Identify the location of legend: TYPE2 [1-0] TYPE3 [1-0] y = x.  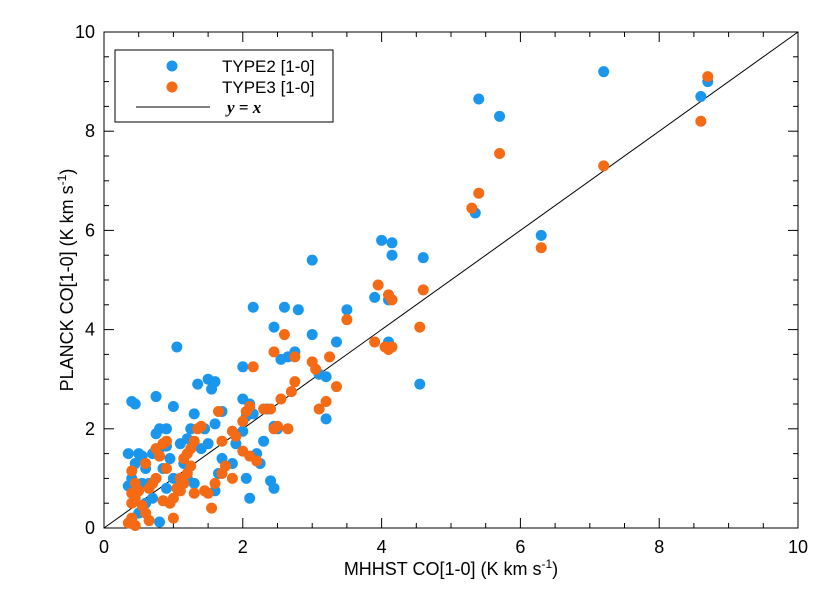
(224, 86).